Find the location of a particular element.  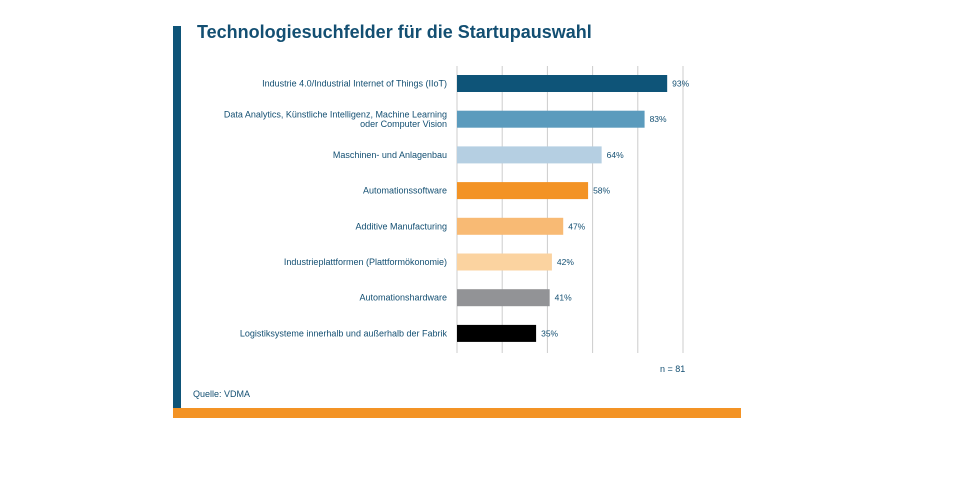

category-label: Maschinen- und Anlagenbau is located at coordinates (390, 155).